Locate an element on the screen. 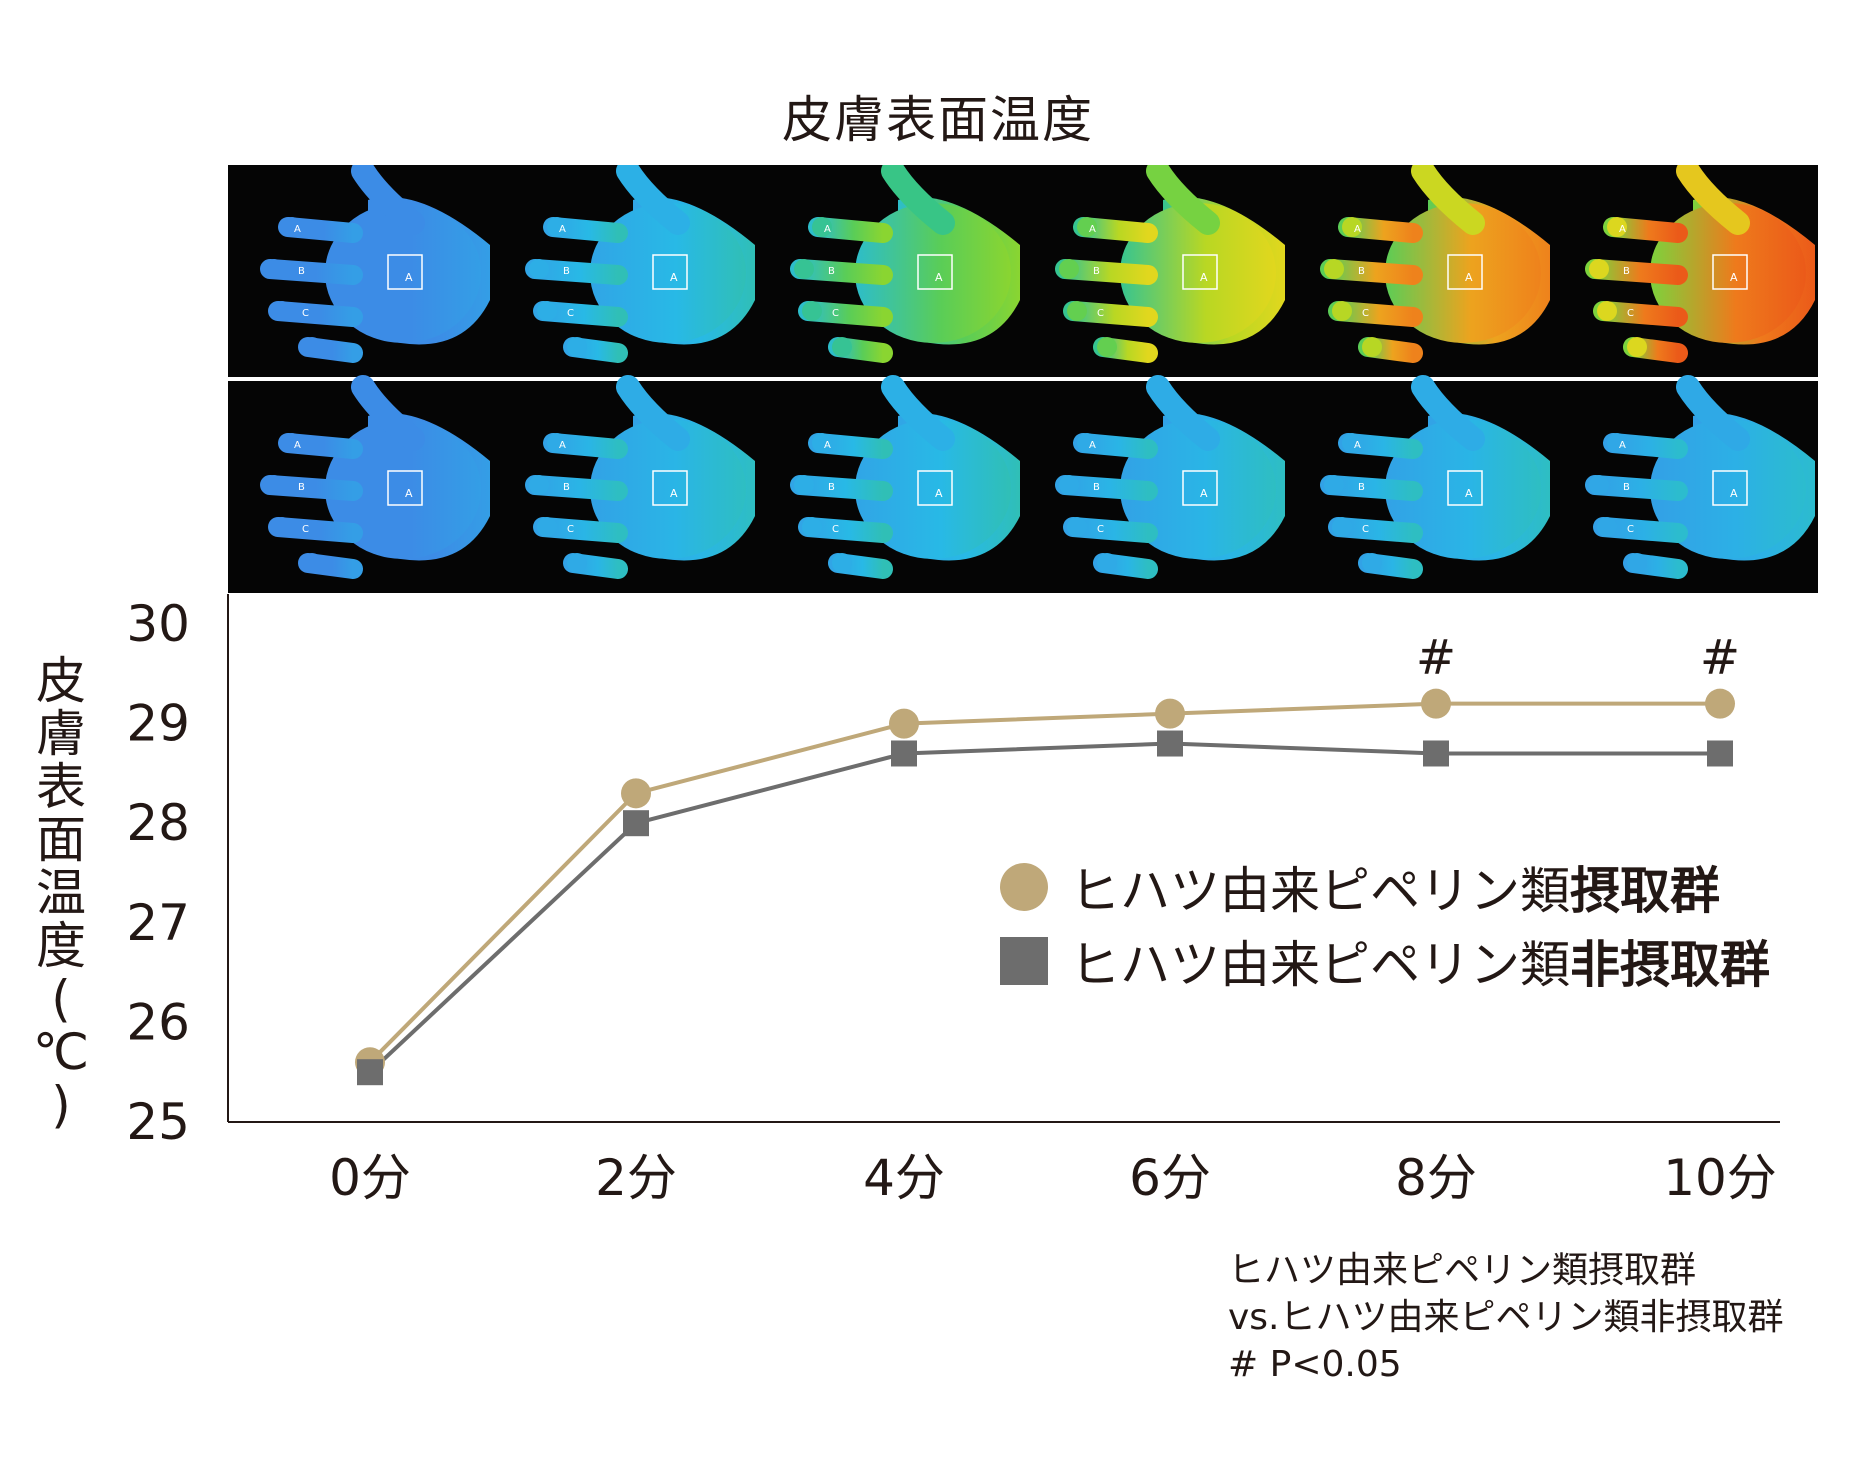 The height and width of the screenshot is (1459, 1876). y-axis-label-char: 膚 is located at coordinates (61, 734).